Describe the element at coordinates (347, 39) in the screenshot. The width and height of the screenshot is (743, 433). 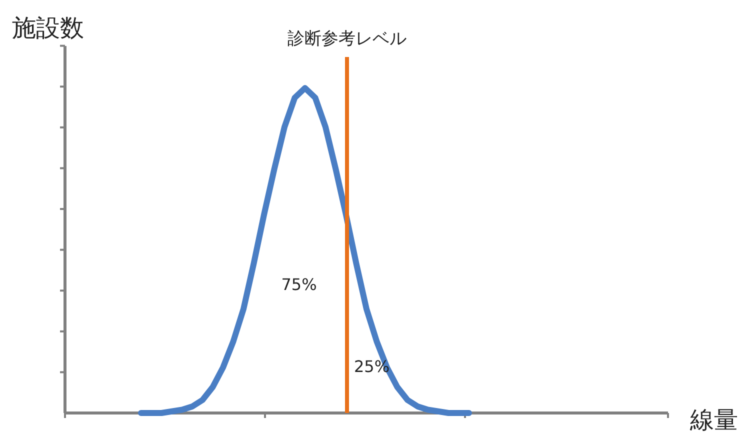
I see `annotation: 診断参考レベル` at that location.